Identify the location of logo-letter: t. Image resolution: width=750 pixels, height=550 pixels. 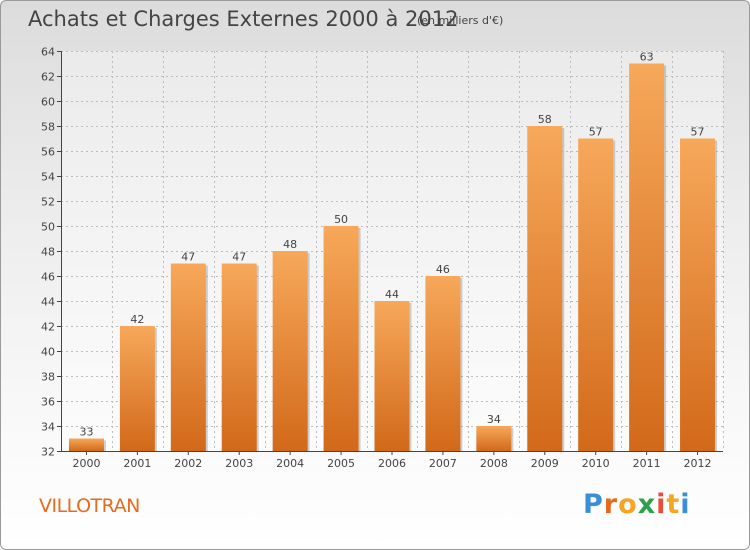
(673, 504).